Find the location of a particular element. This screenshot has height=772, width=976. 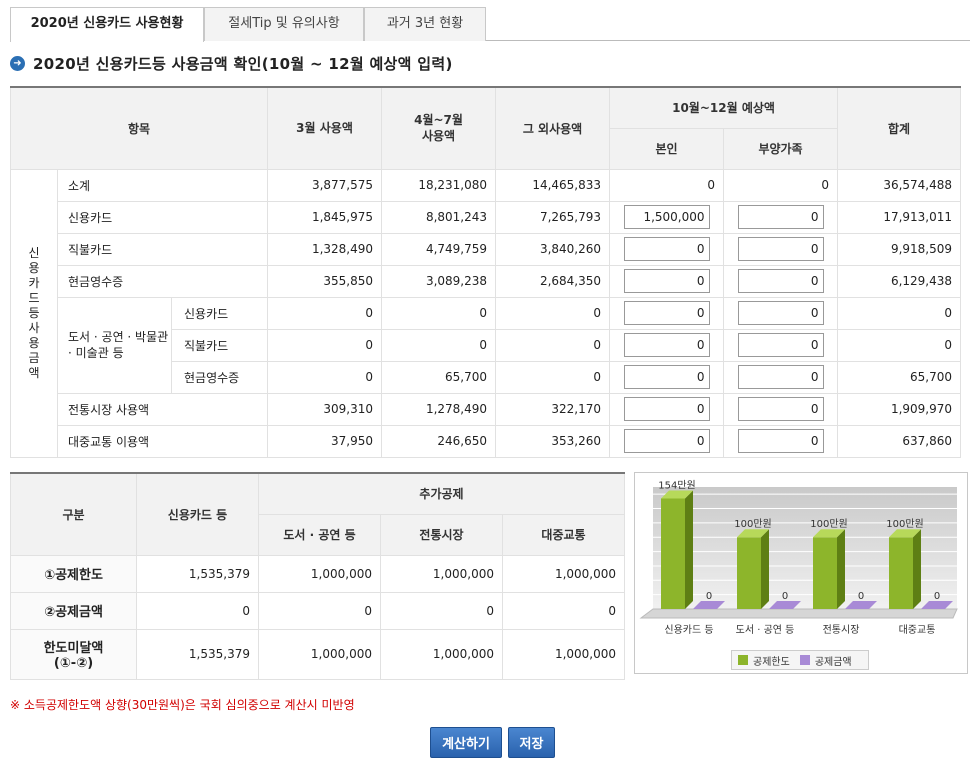

cell-culture: 1,000,000 is located at coordinates (319, 573).